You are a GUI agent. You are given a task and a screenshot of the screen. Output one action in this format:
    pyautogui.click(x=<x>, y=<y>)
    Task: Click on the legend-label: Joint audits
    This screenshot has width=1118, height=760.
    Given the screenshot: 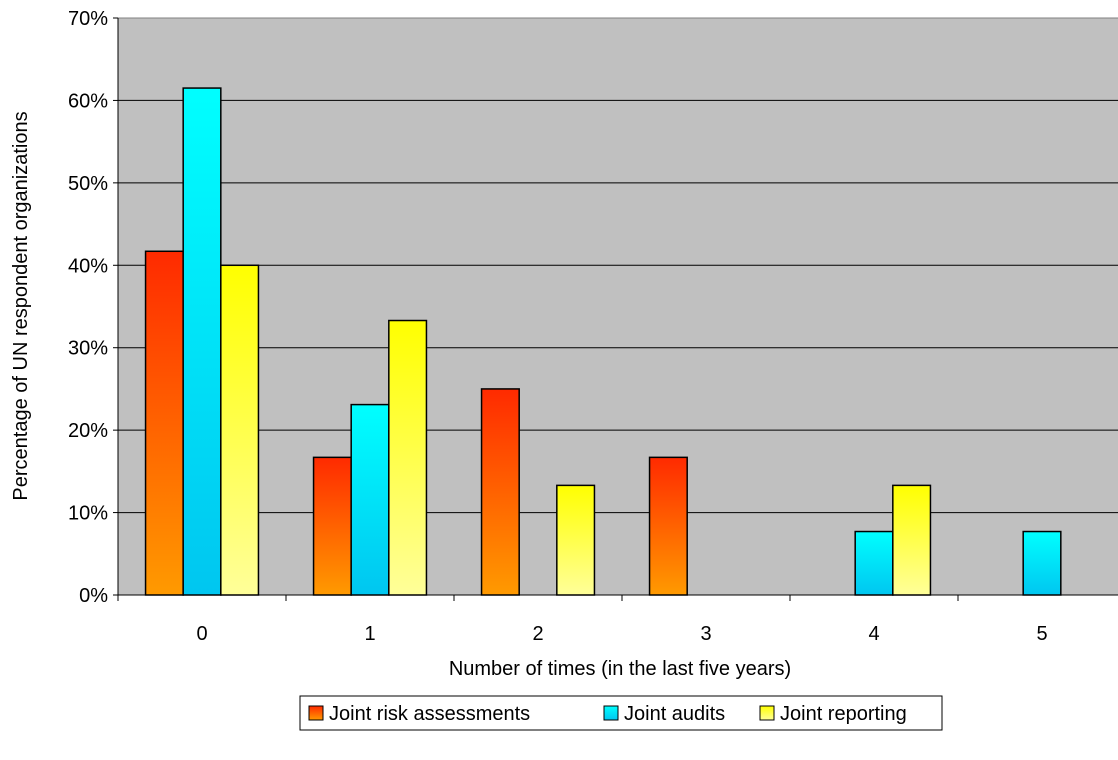 What is the action you would take?
    pyautogui.click(x=674, y=714)
    